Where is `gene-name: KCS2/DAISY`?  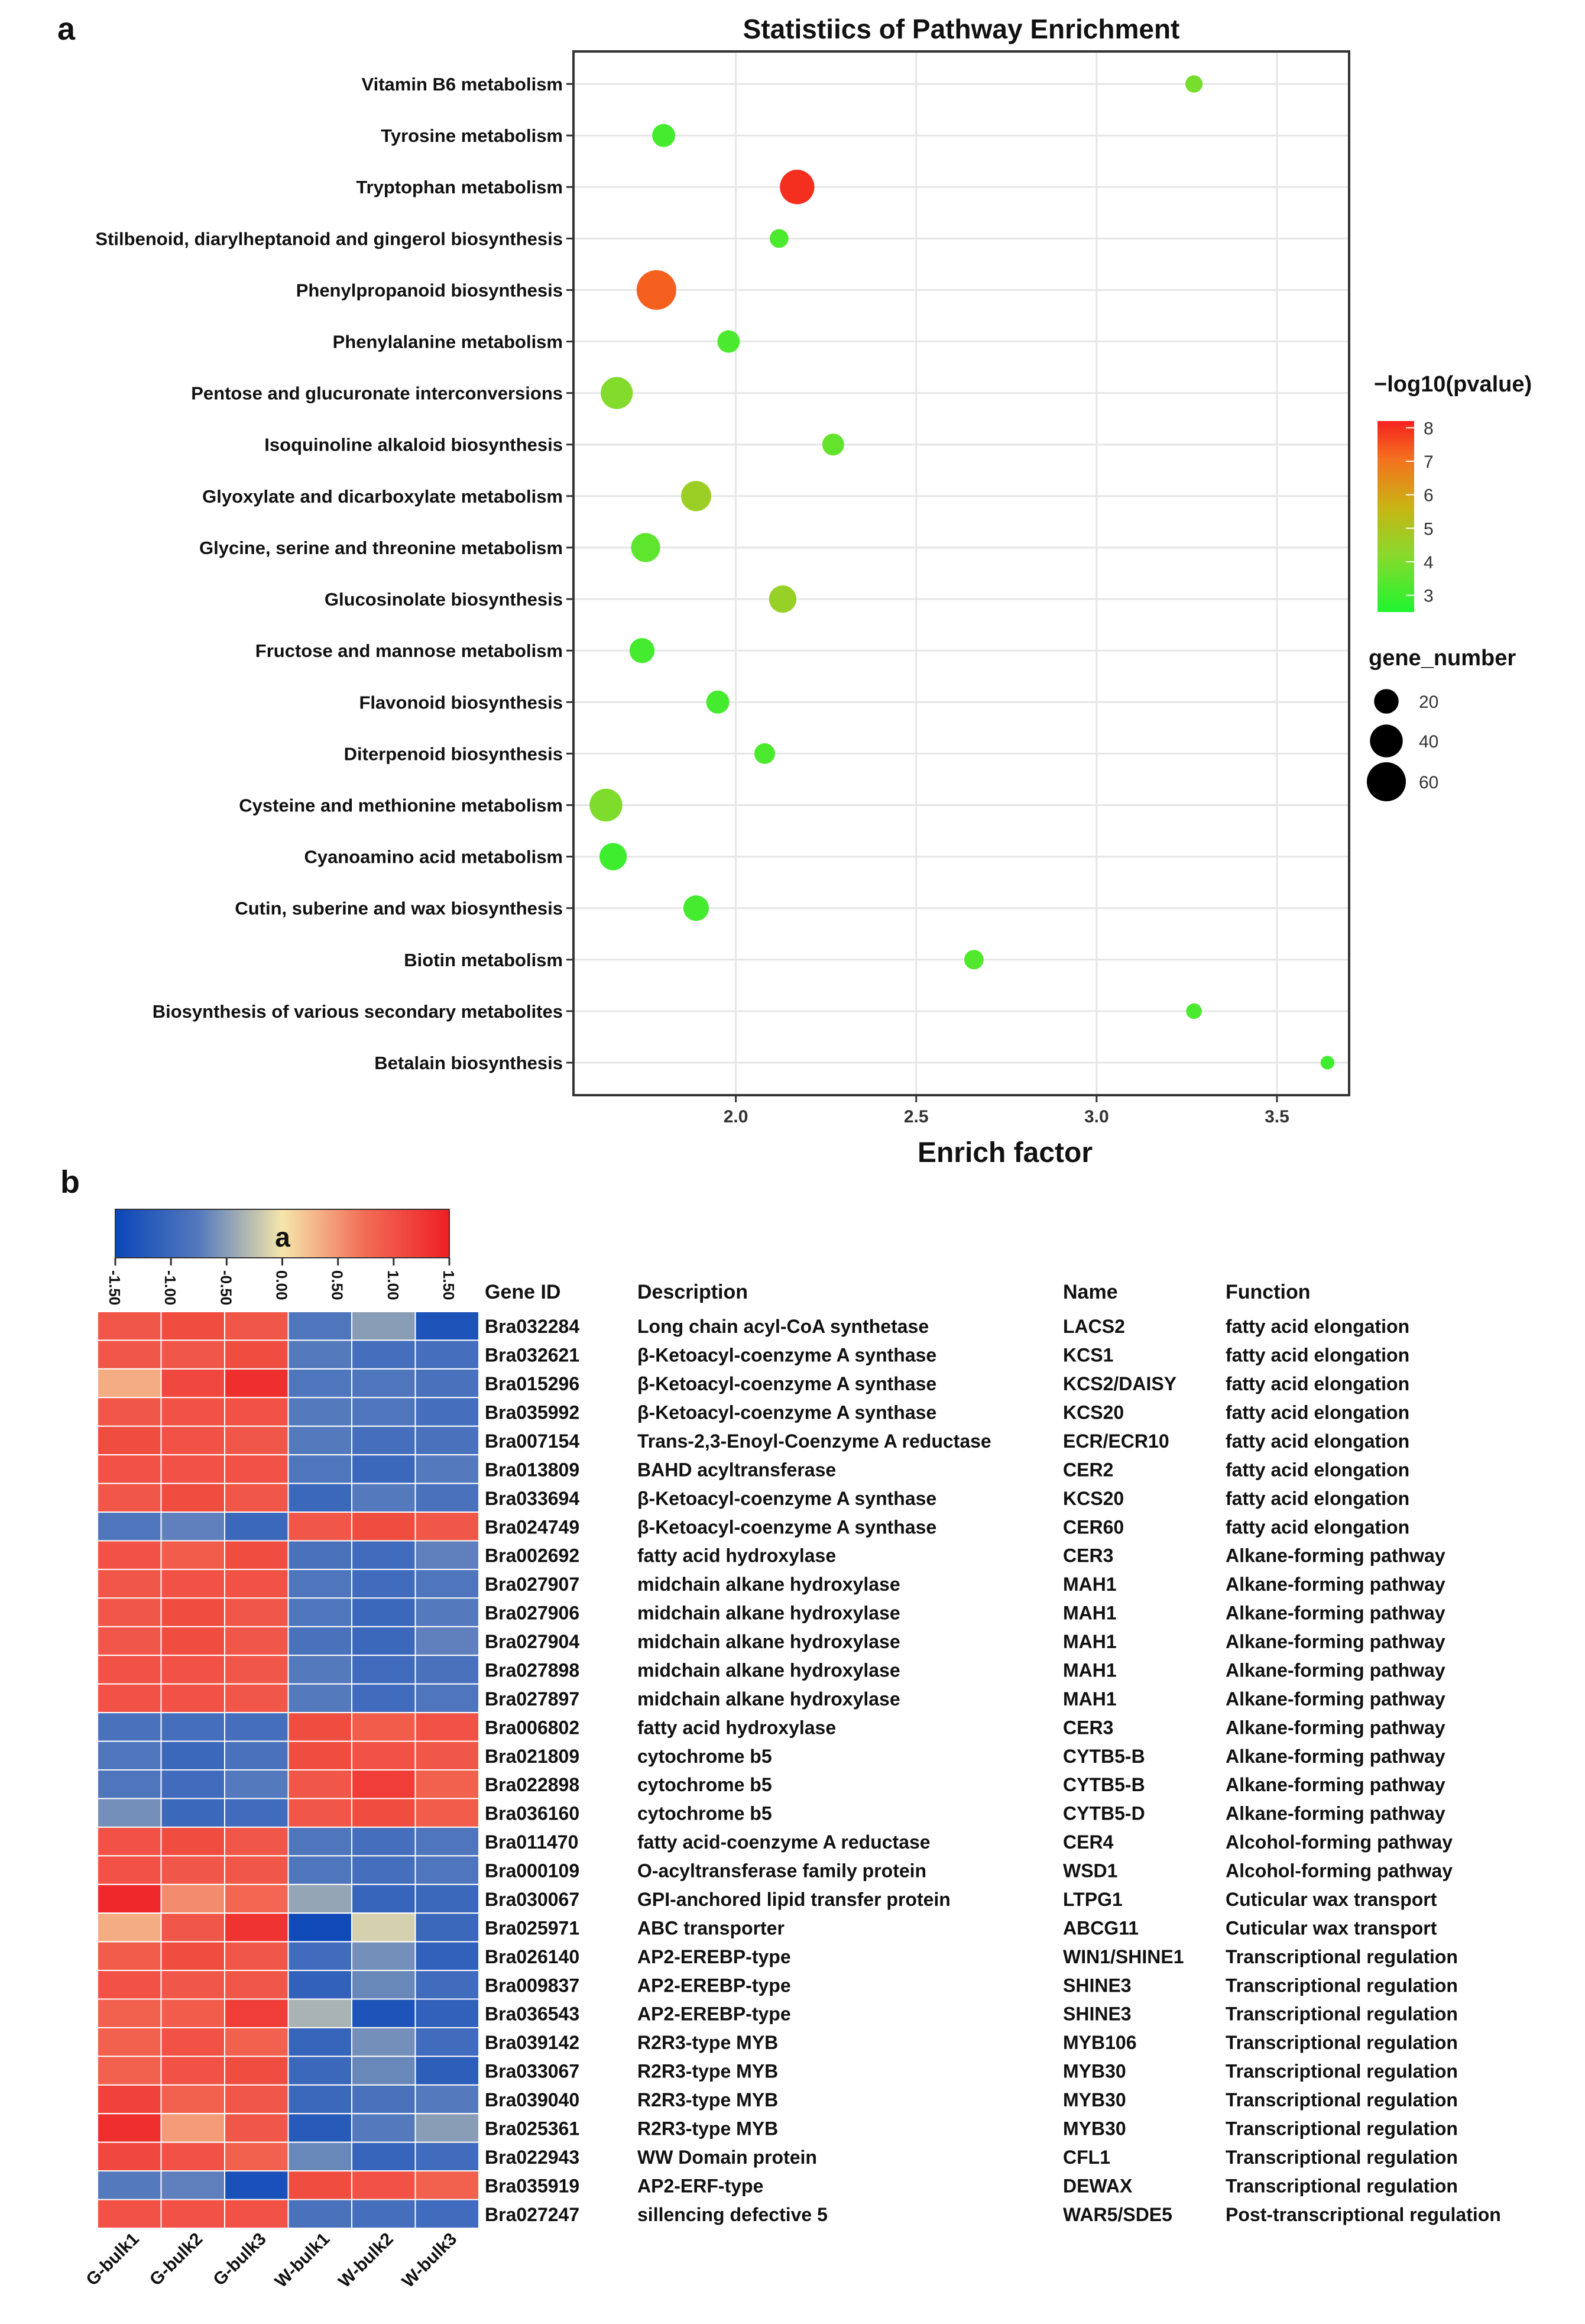 gene-name: KCS2/DAISY is located at coordinates (1119, 1383).